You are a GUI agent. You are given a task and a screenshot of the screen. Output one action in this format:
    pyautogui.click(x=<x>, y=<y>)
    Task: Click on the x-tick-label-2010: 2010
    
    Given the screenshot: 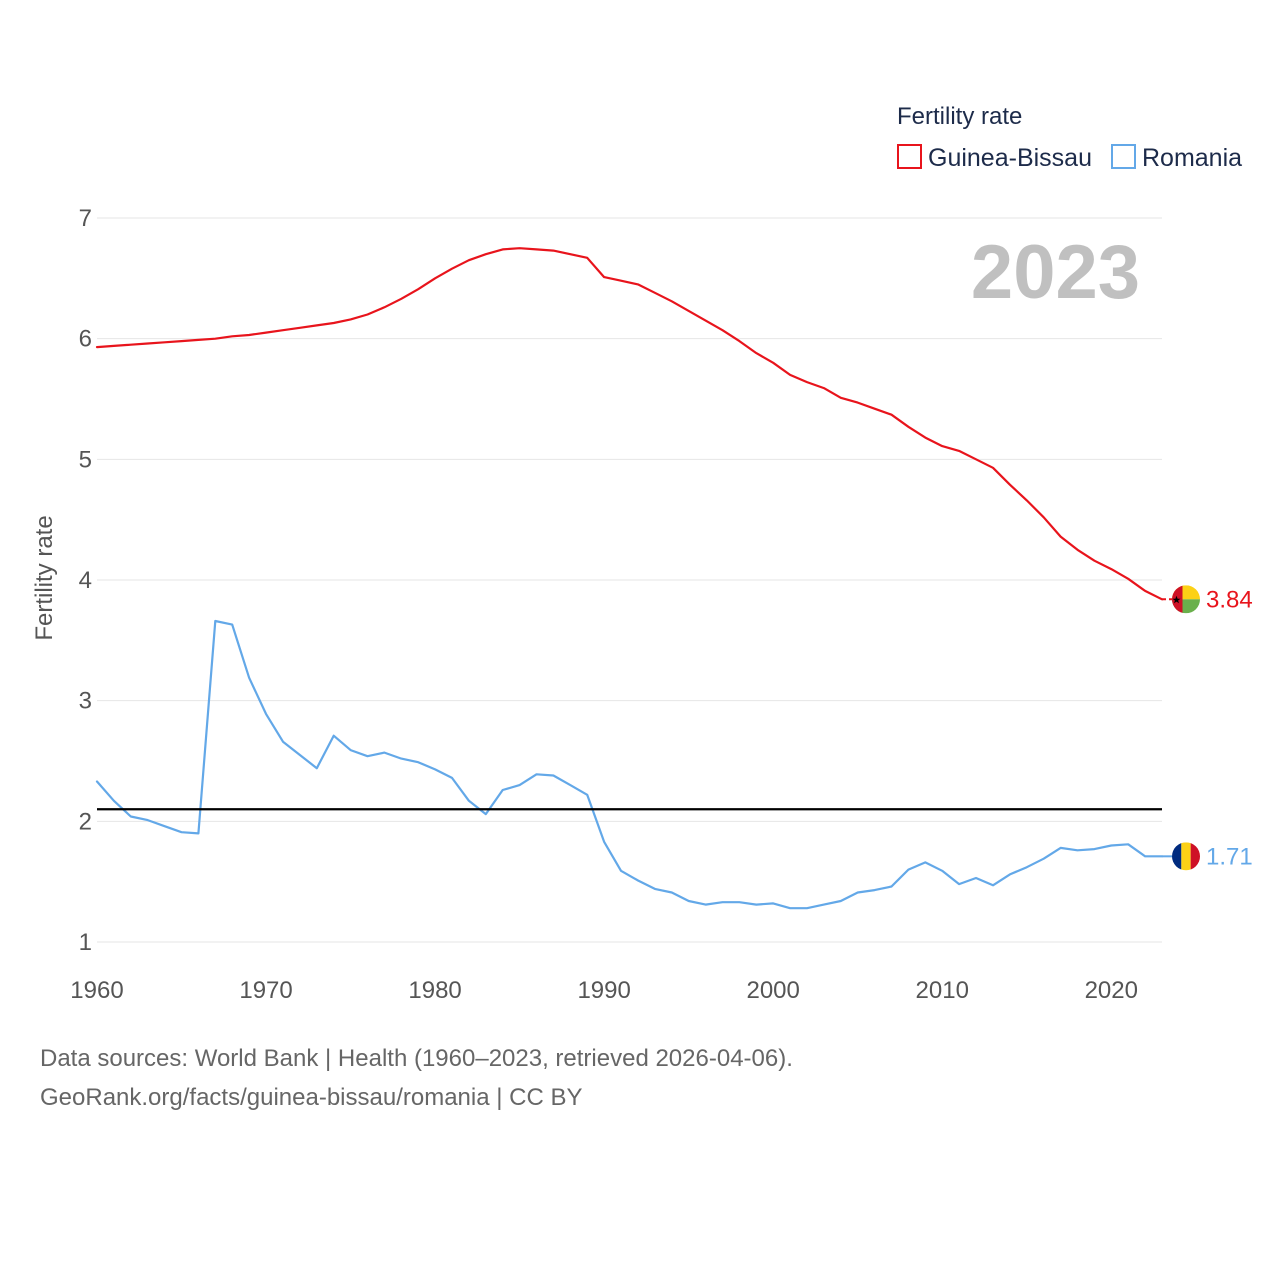 What is the action you would take?
    pyautogui.click(x=942, y=990)
    